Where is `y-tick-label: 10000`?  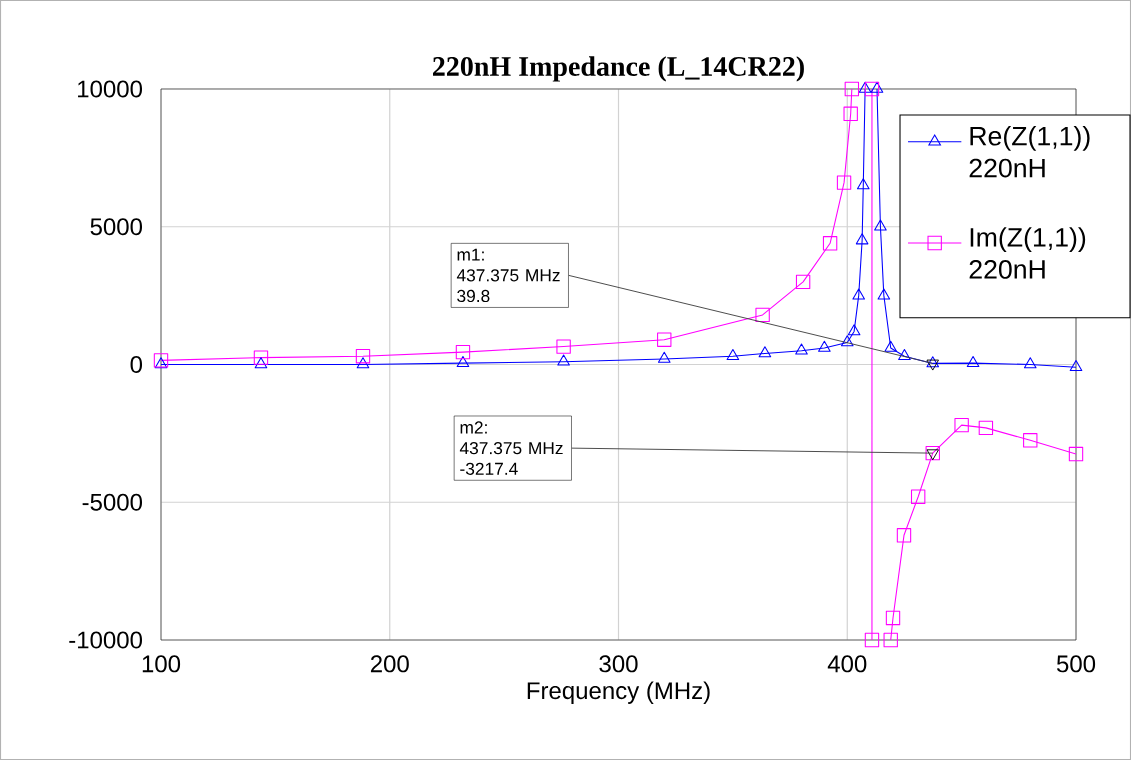
y-tick-label: 10000 is located at coordinates (110, 89).